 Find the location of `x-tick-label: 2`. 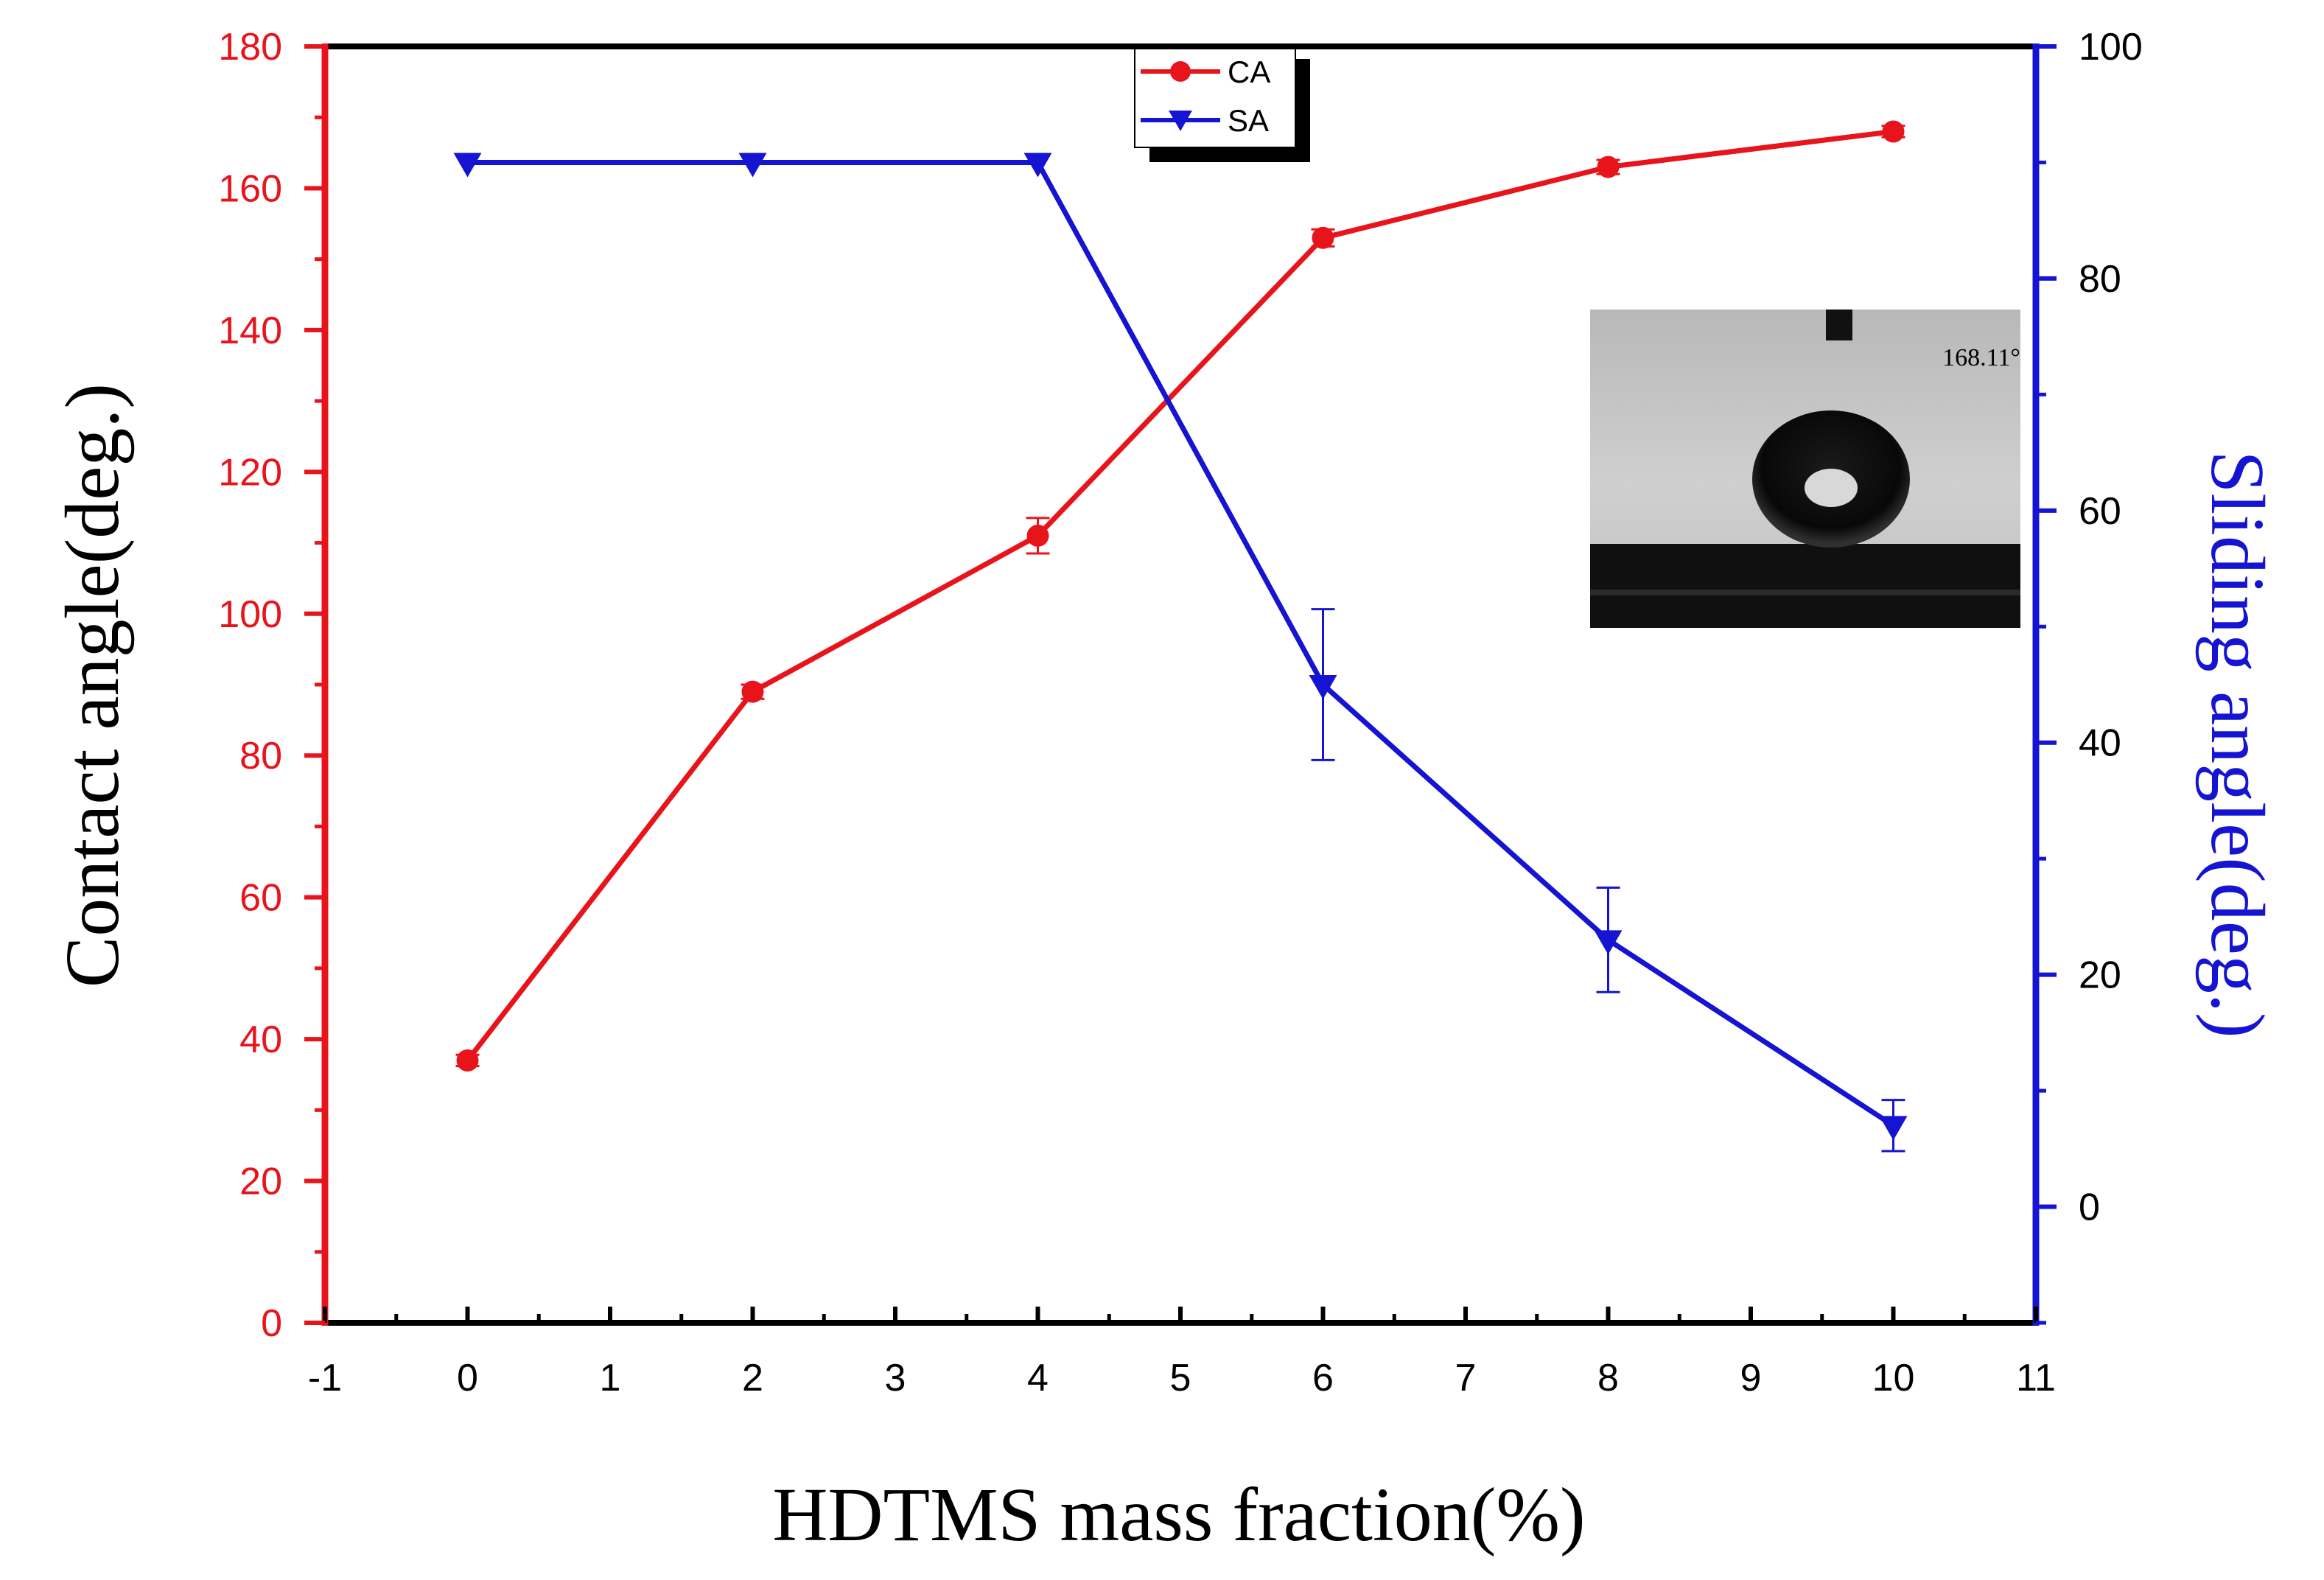

x-tick-label: 2 is located at coordinates (752, 1378).